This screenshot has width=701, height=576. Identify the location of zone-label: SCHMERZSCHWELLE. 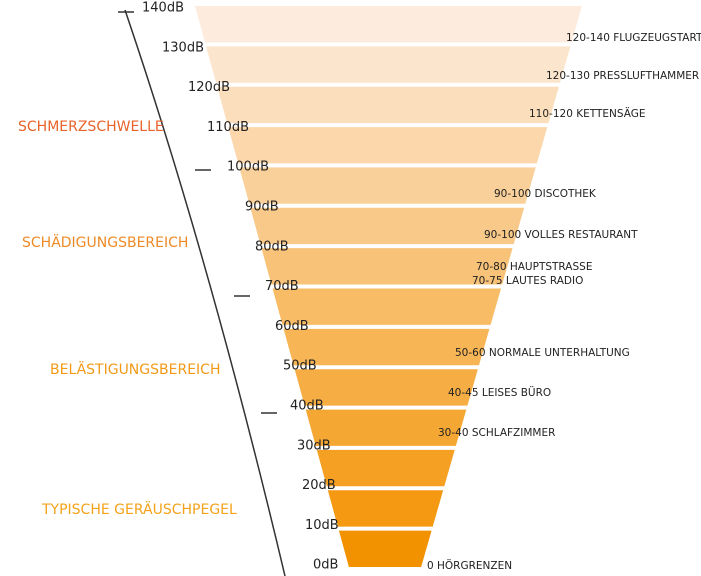
(91, 127).